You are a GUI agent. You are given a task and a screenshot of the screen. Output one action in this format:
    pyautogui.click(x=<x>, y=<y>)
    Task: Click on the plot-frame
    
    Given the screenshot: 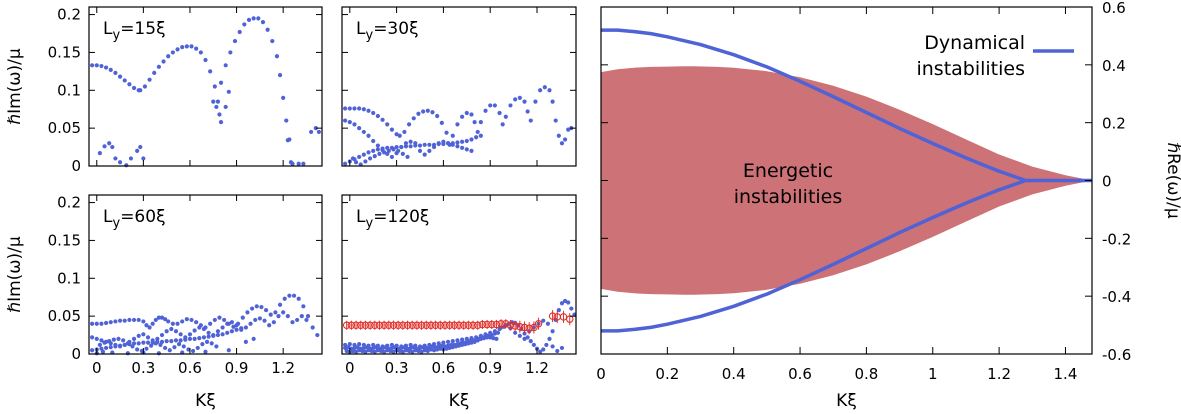 What is the action you would take?
    pyautogui.click(x=205, y=86)
    